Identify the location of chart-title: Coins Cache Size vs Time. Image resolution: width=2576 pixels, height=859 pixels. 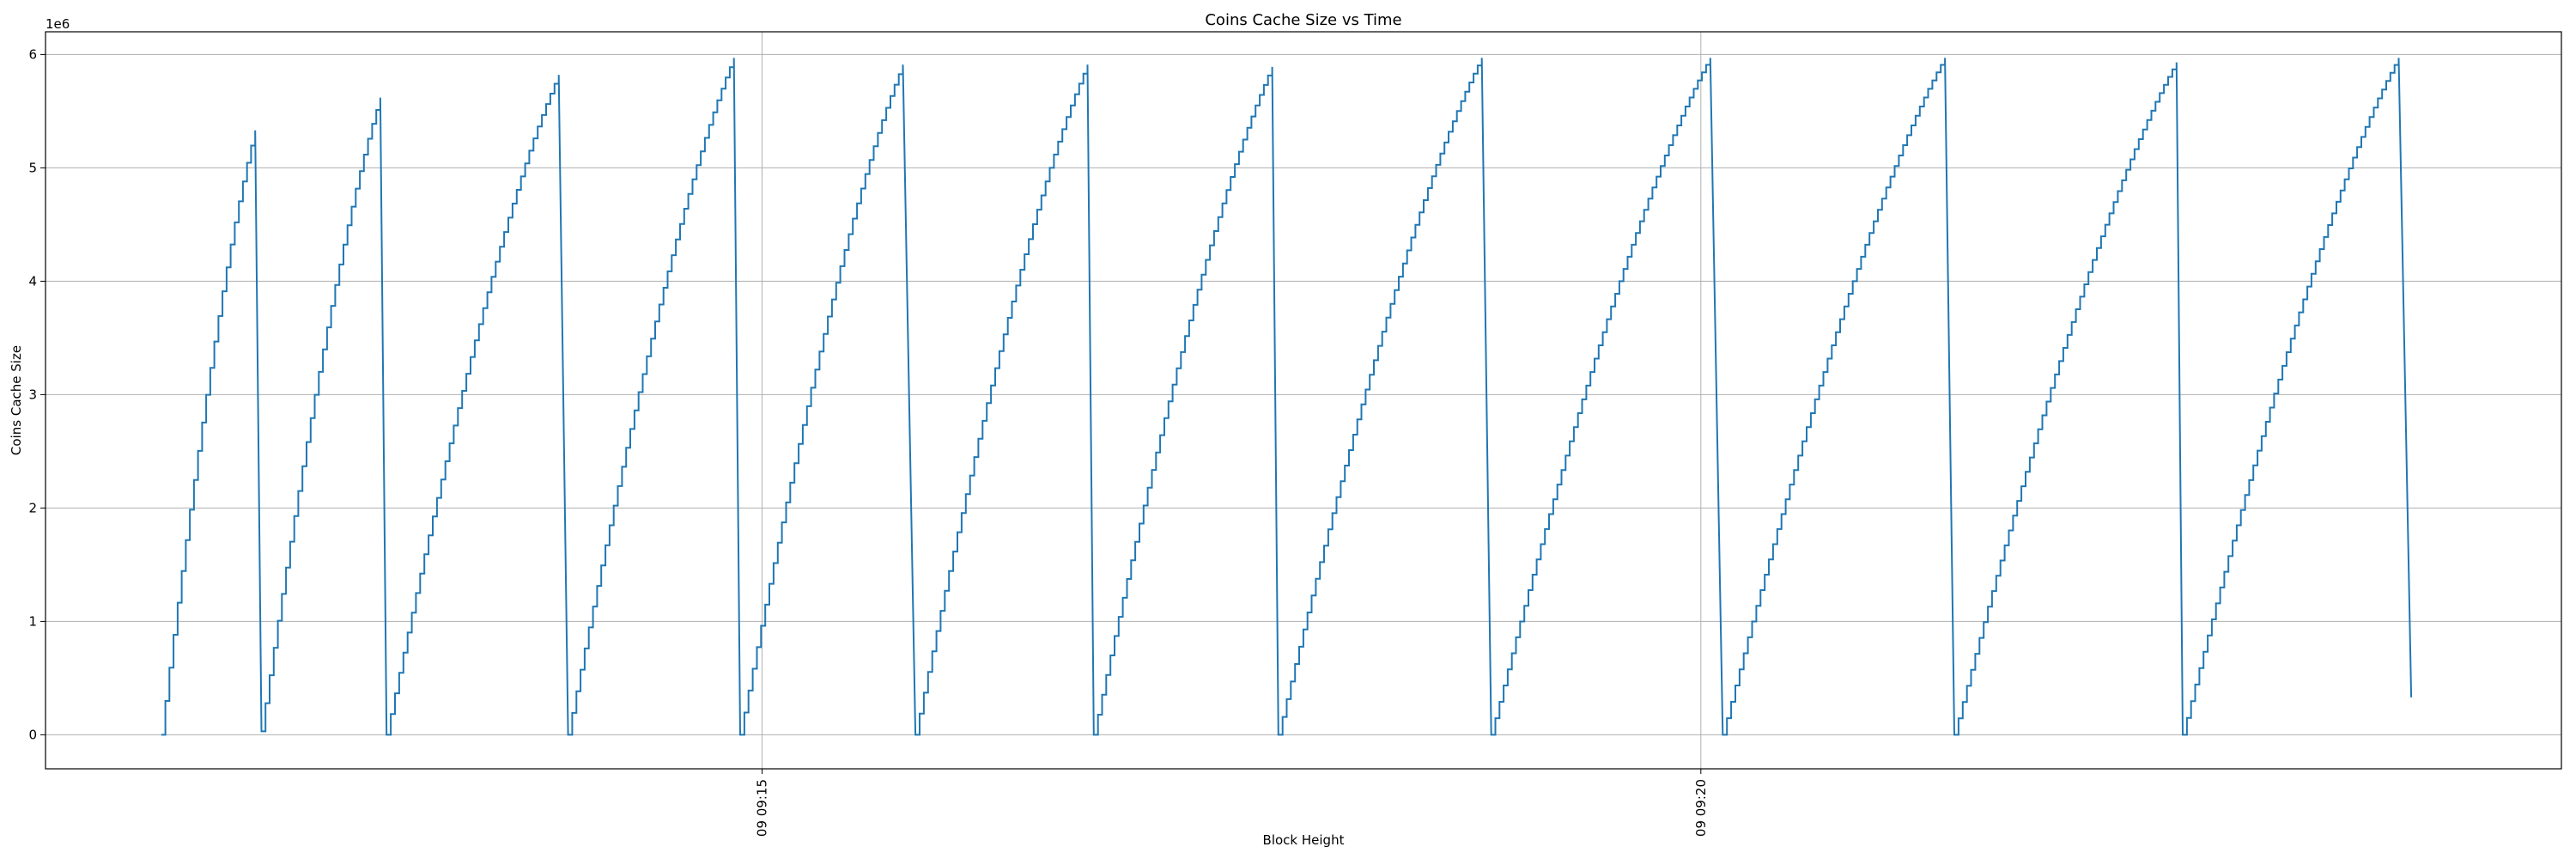
(1303, 20).